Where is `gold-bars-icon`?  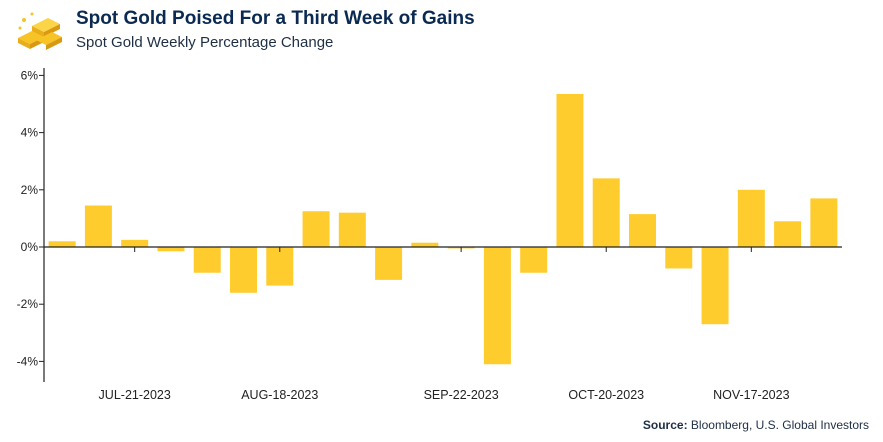 gold-bars-icon is located at coordinates (40, 31).